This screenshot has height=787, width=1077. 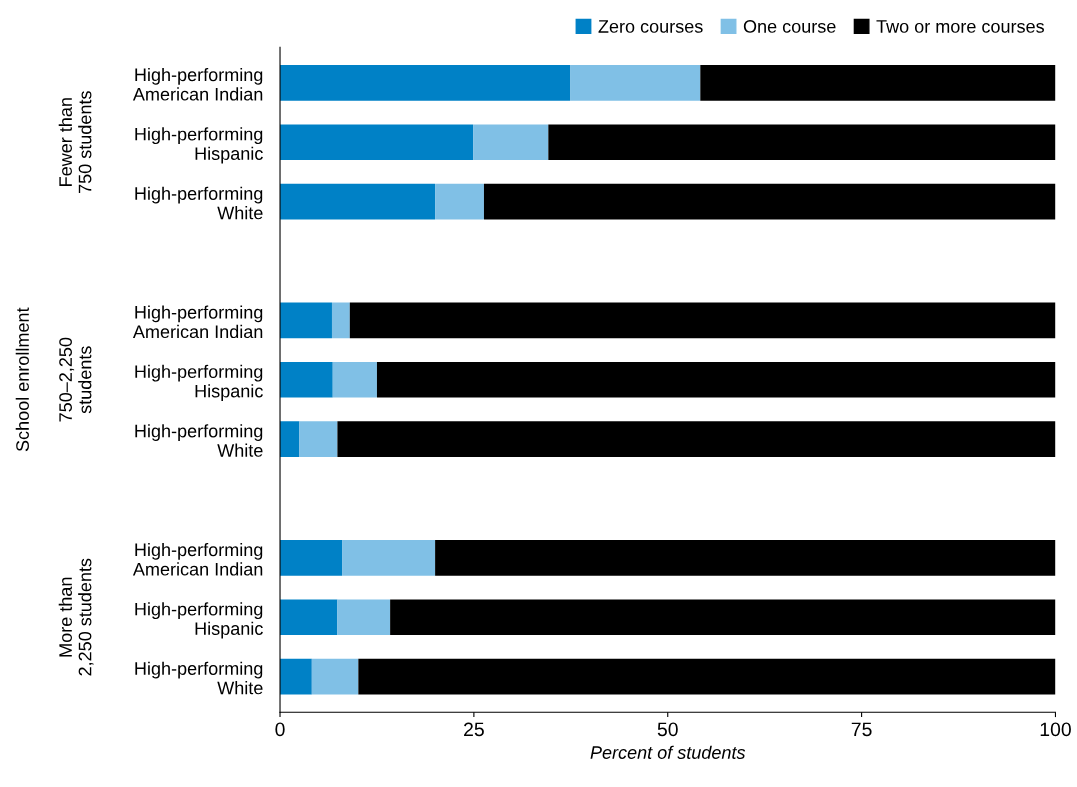 What do you see at coordinates (75, 379) in the screenshot?
I see `text: 750–2,250 students` at bounding box center [75, 379].